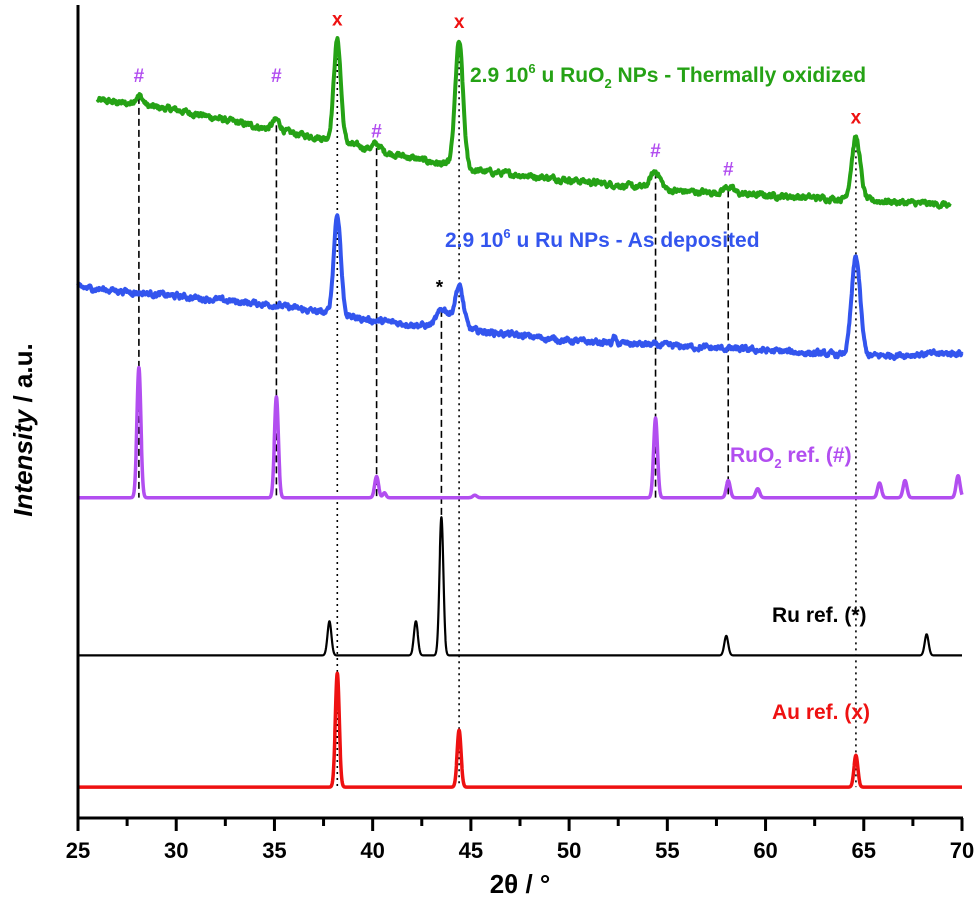 The image size is (980, 900). Describe the element at coordinates (864, 850) in the screenshot. I see `x-tick-label: 65` at that location.